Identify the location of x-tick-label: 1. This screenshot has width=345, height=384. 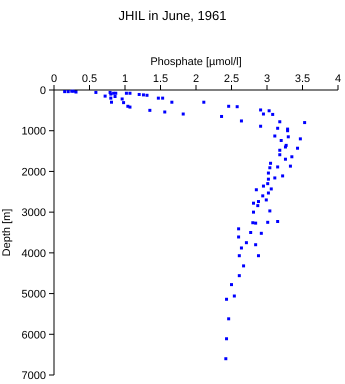
(125, 79).